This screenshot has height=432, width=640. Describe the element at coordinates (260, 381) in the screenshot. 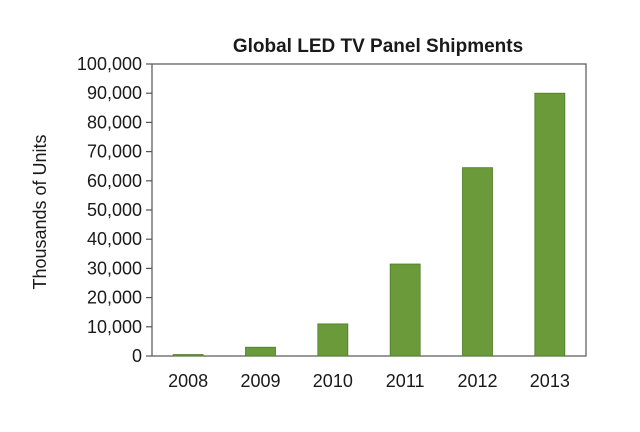

I see `x-tick-label: 2009` at that location.